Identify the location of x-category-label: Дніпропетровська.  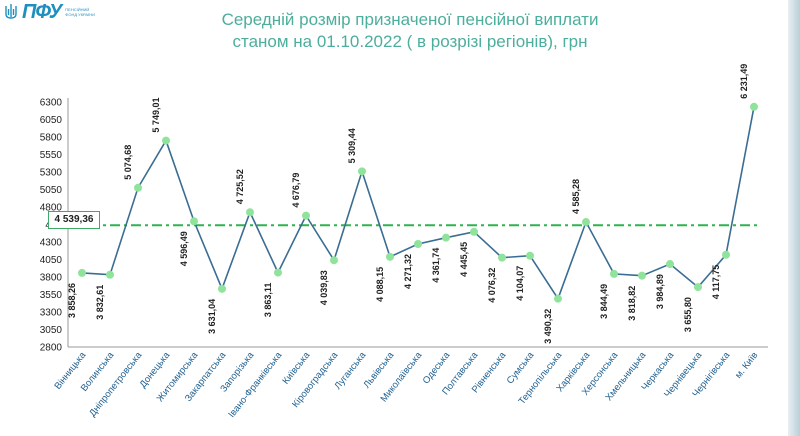
(116, 384).